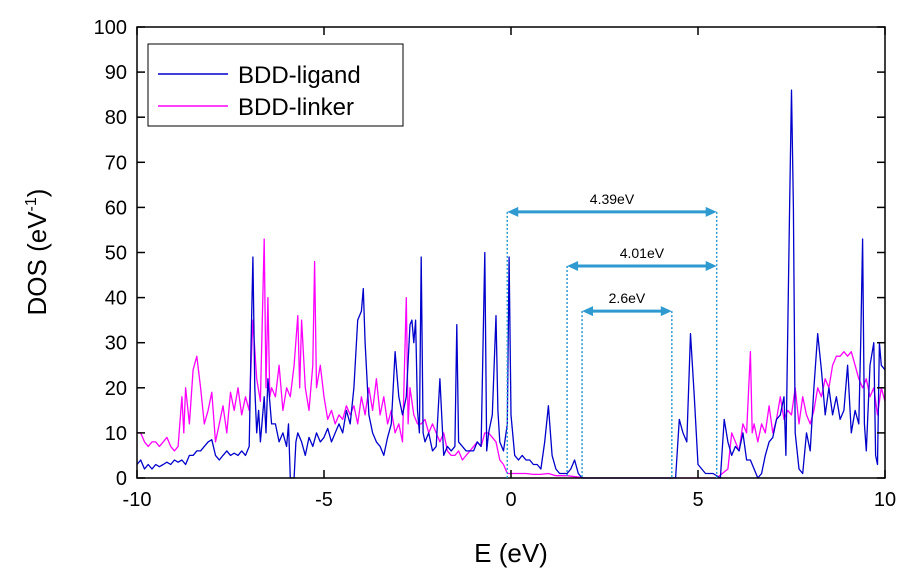 The width and height of the screenshot is (899, 569). What do you see at coordinates (137, 500) in the screenshot?
I see `x-tick-label: -10` at bounding box center [137, 500].